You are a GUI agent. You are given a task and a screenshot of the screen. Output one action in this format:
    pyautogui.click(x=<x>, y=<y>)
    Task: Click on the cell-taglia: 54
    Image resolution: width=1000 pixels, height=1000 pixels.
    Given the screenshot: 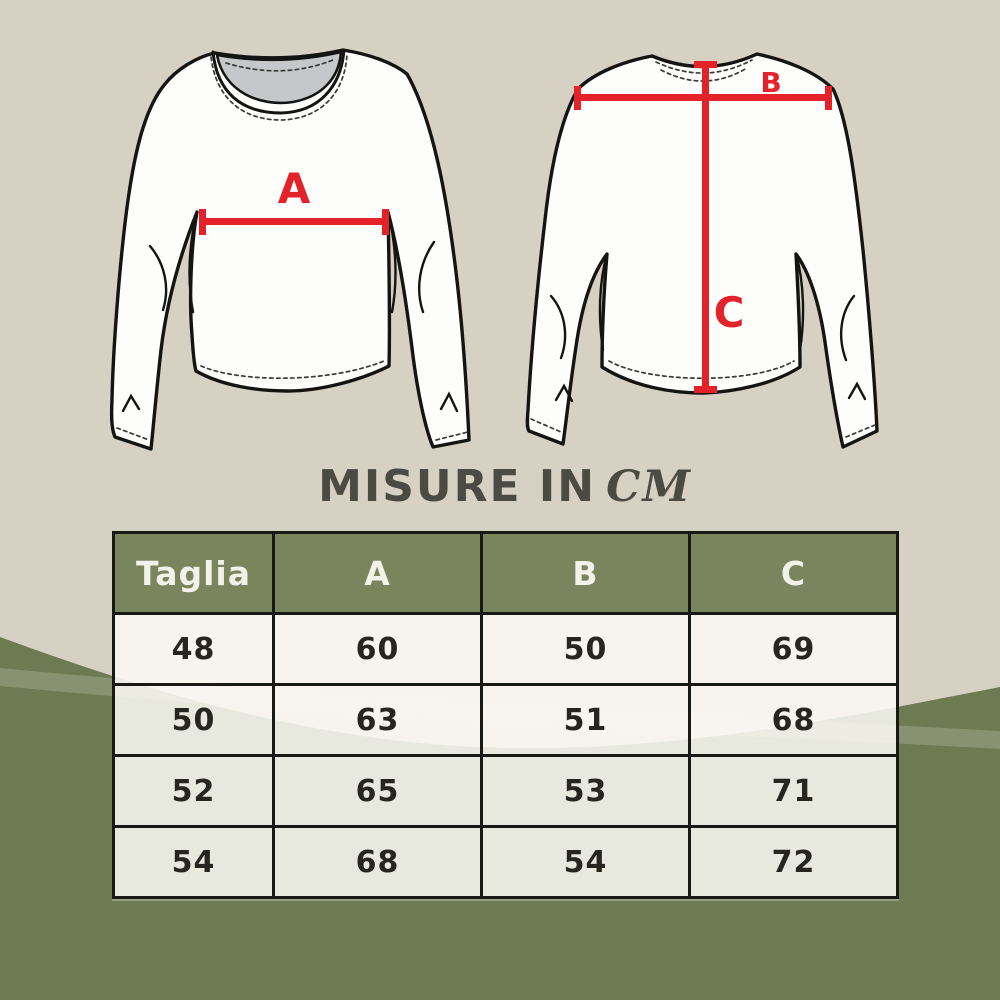 What is the action you would take?
    pyautogui.click(x=193, y=862)
    